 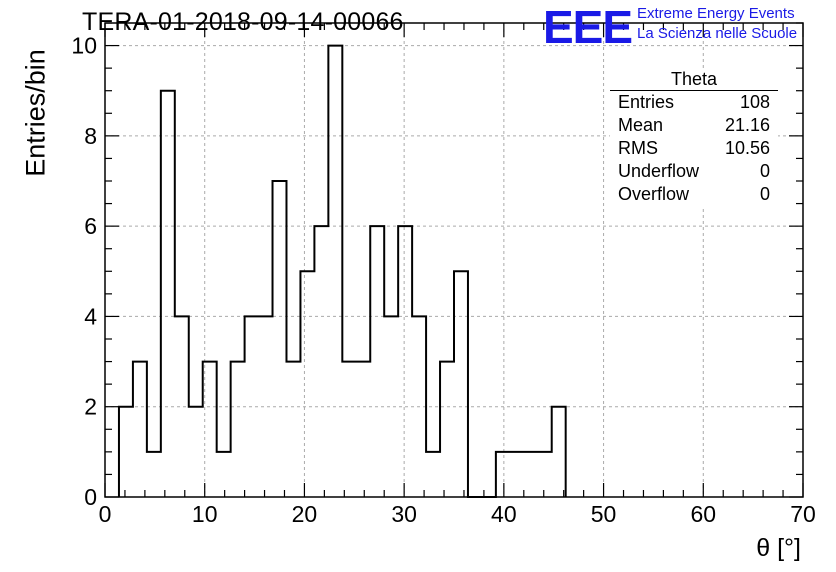 What do you see at coordinates (90, 136) in the screenshot?
I see `y-tick-label: 8` at bounding box center [90, 136].